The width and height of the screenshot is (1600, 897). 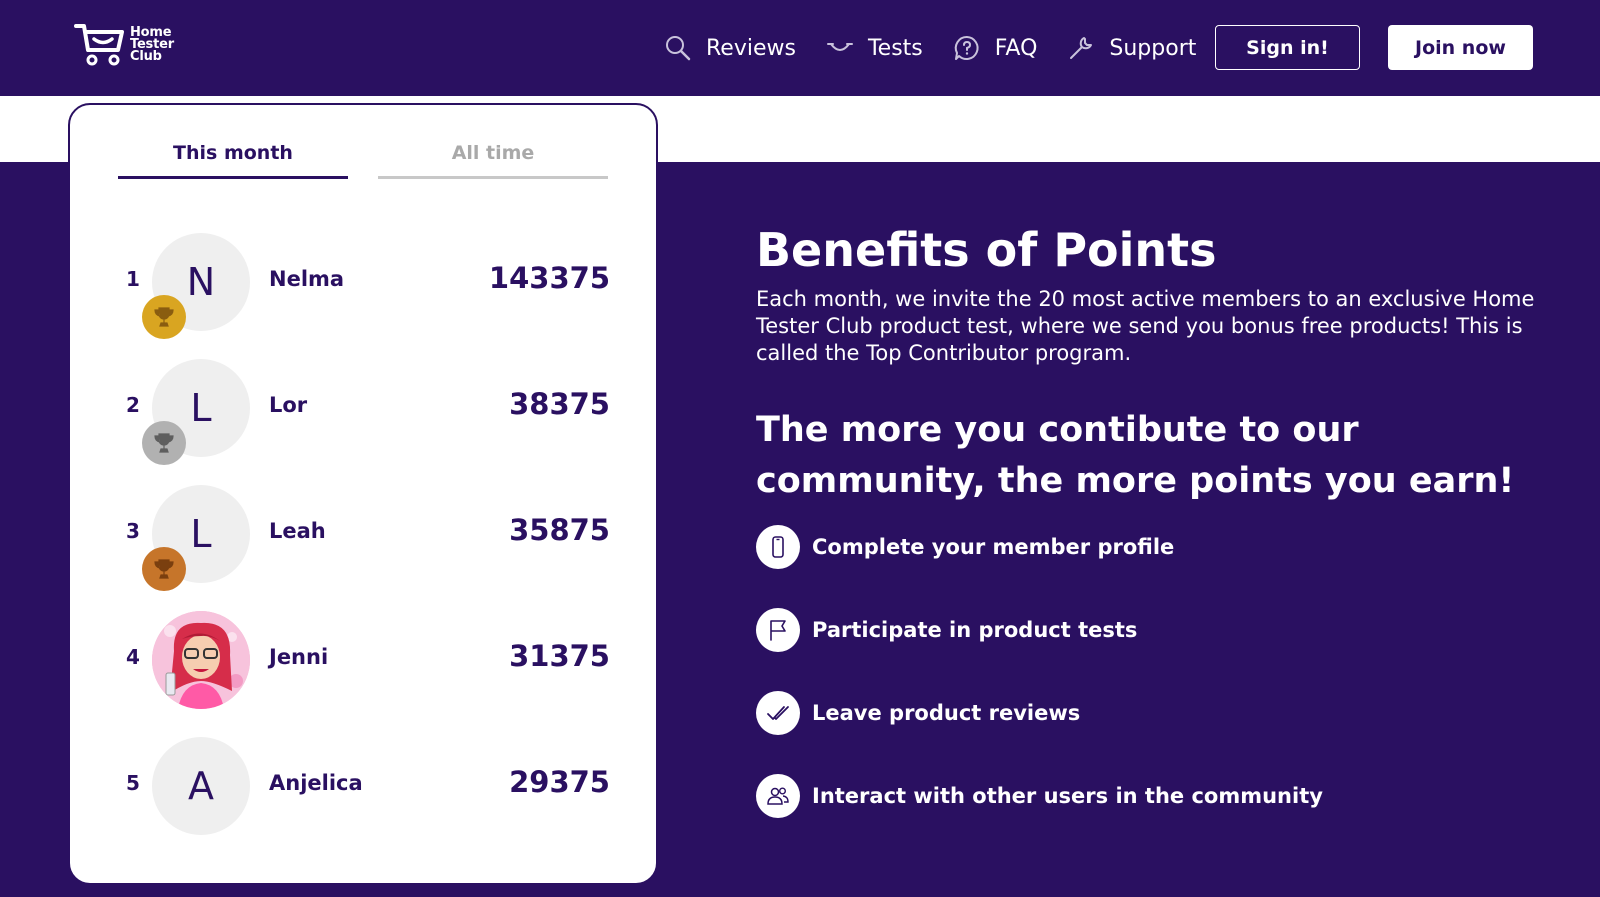 What do you see at coordinates (316, 783) in the screenshot?
I see `member-name: Anjelica` at bounding box center [316, 783].